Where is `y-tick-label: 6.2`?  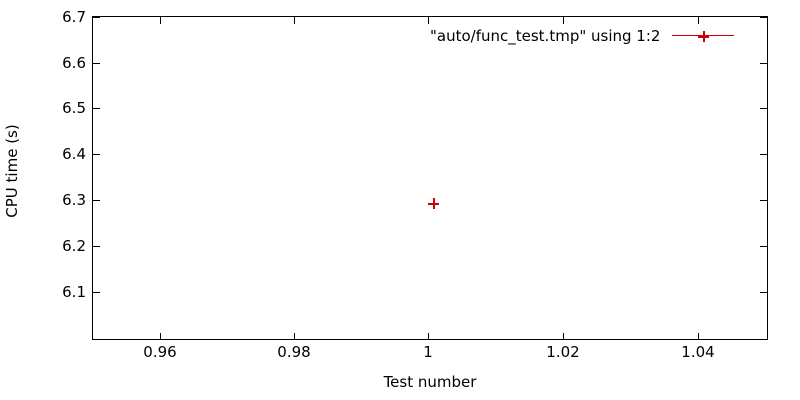 y-tick-label: 6.2 is located at coordinates (74, 246).